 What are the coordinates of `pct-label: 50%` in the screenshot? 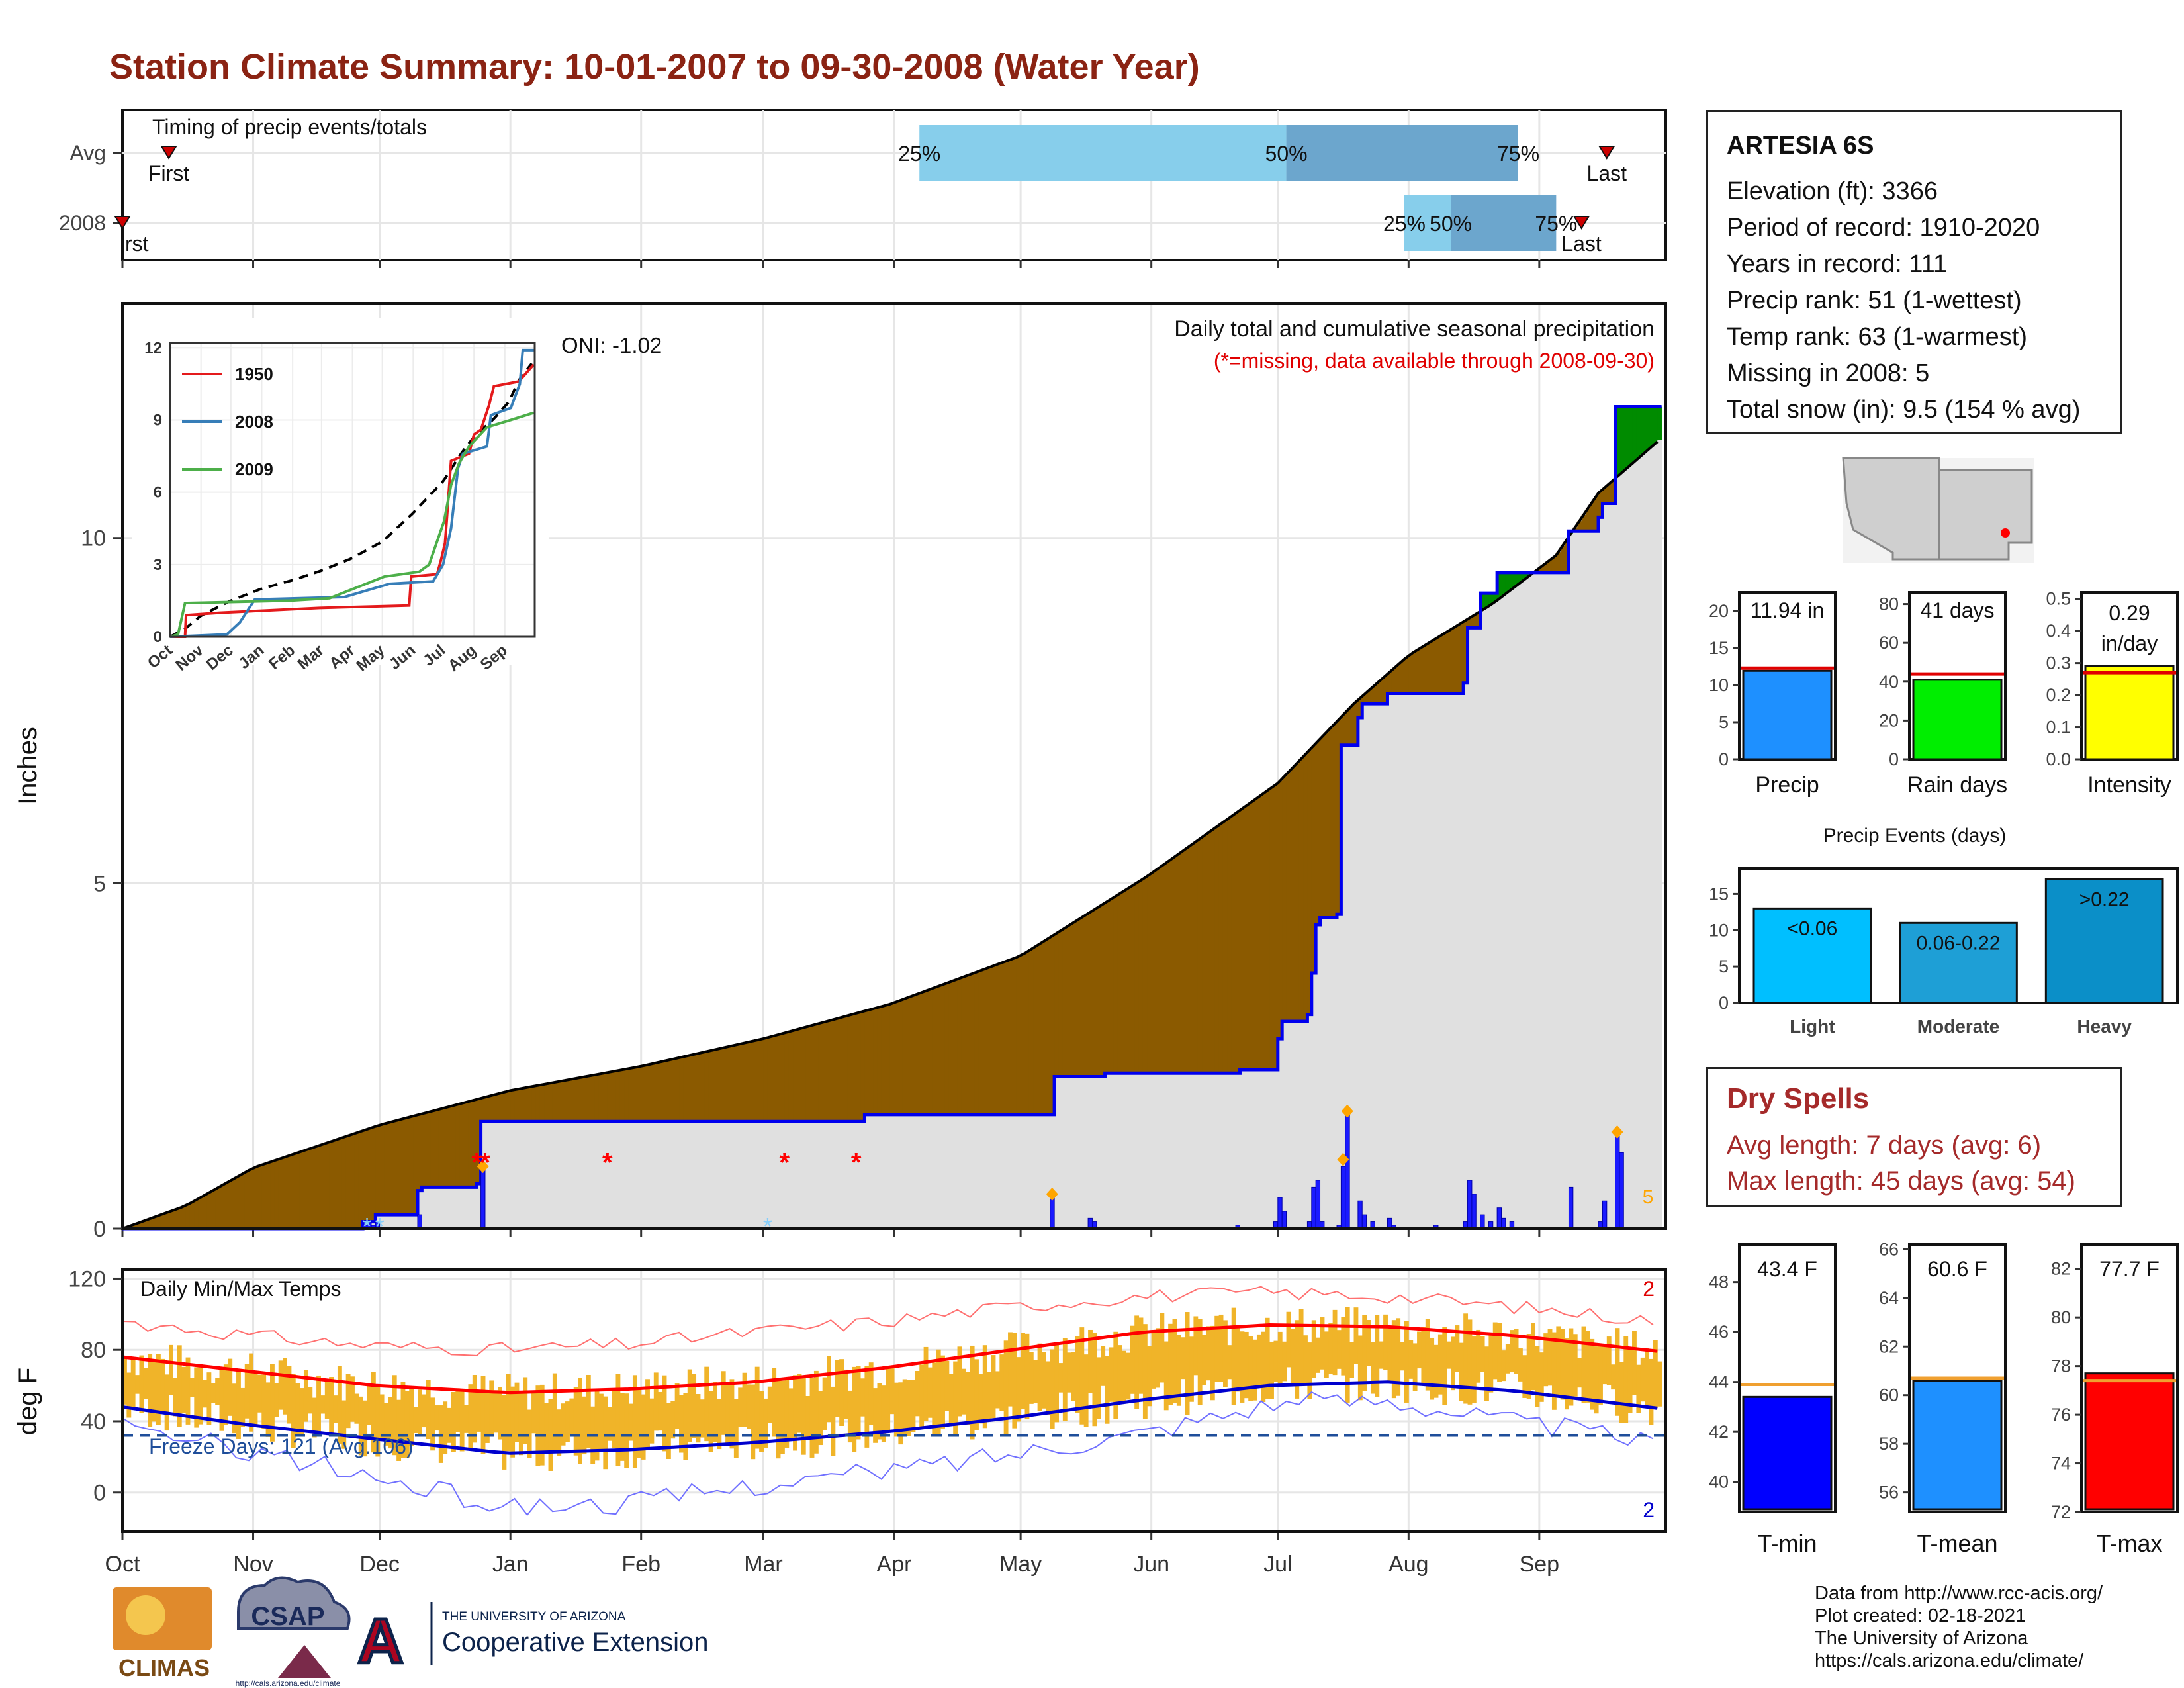 It's located at (1287, 153).